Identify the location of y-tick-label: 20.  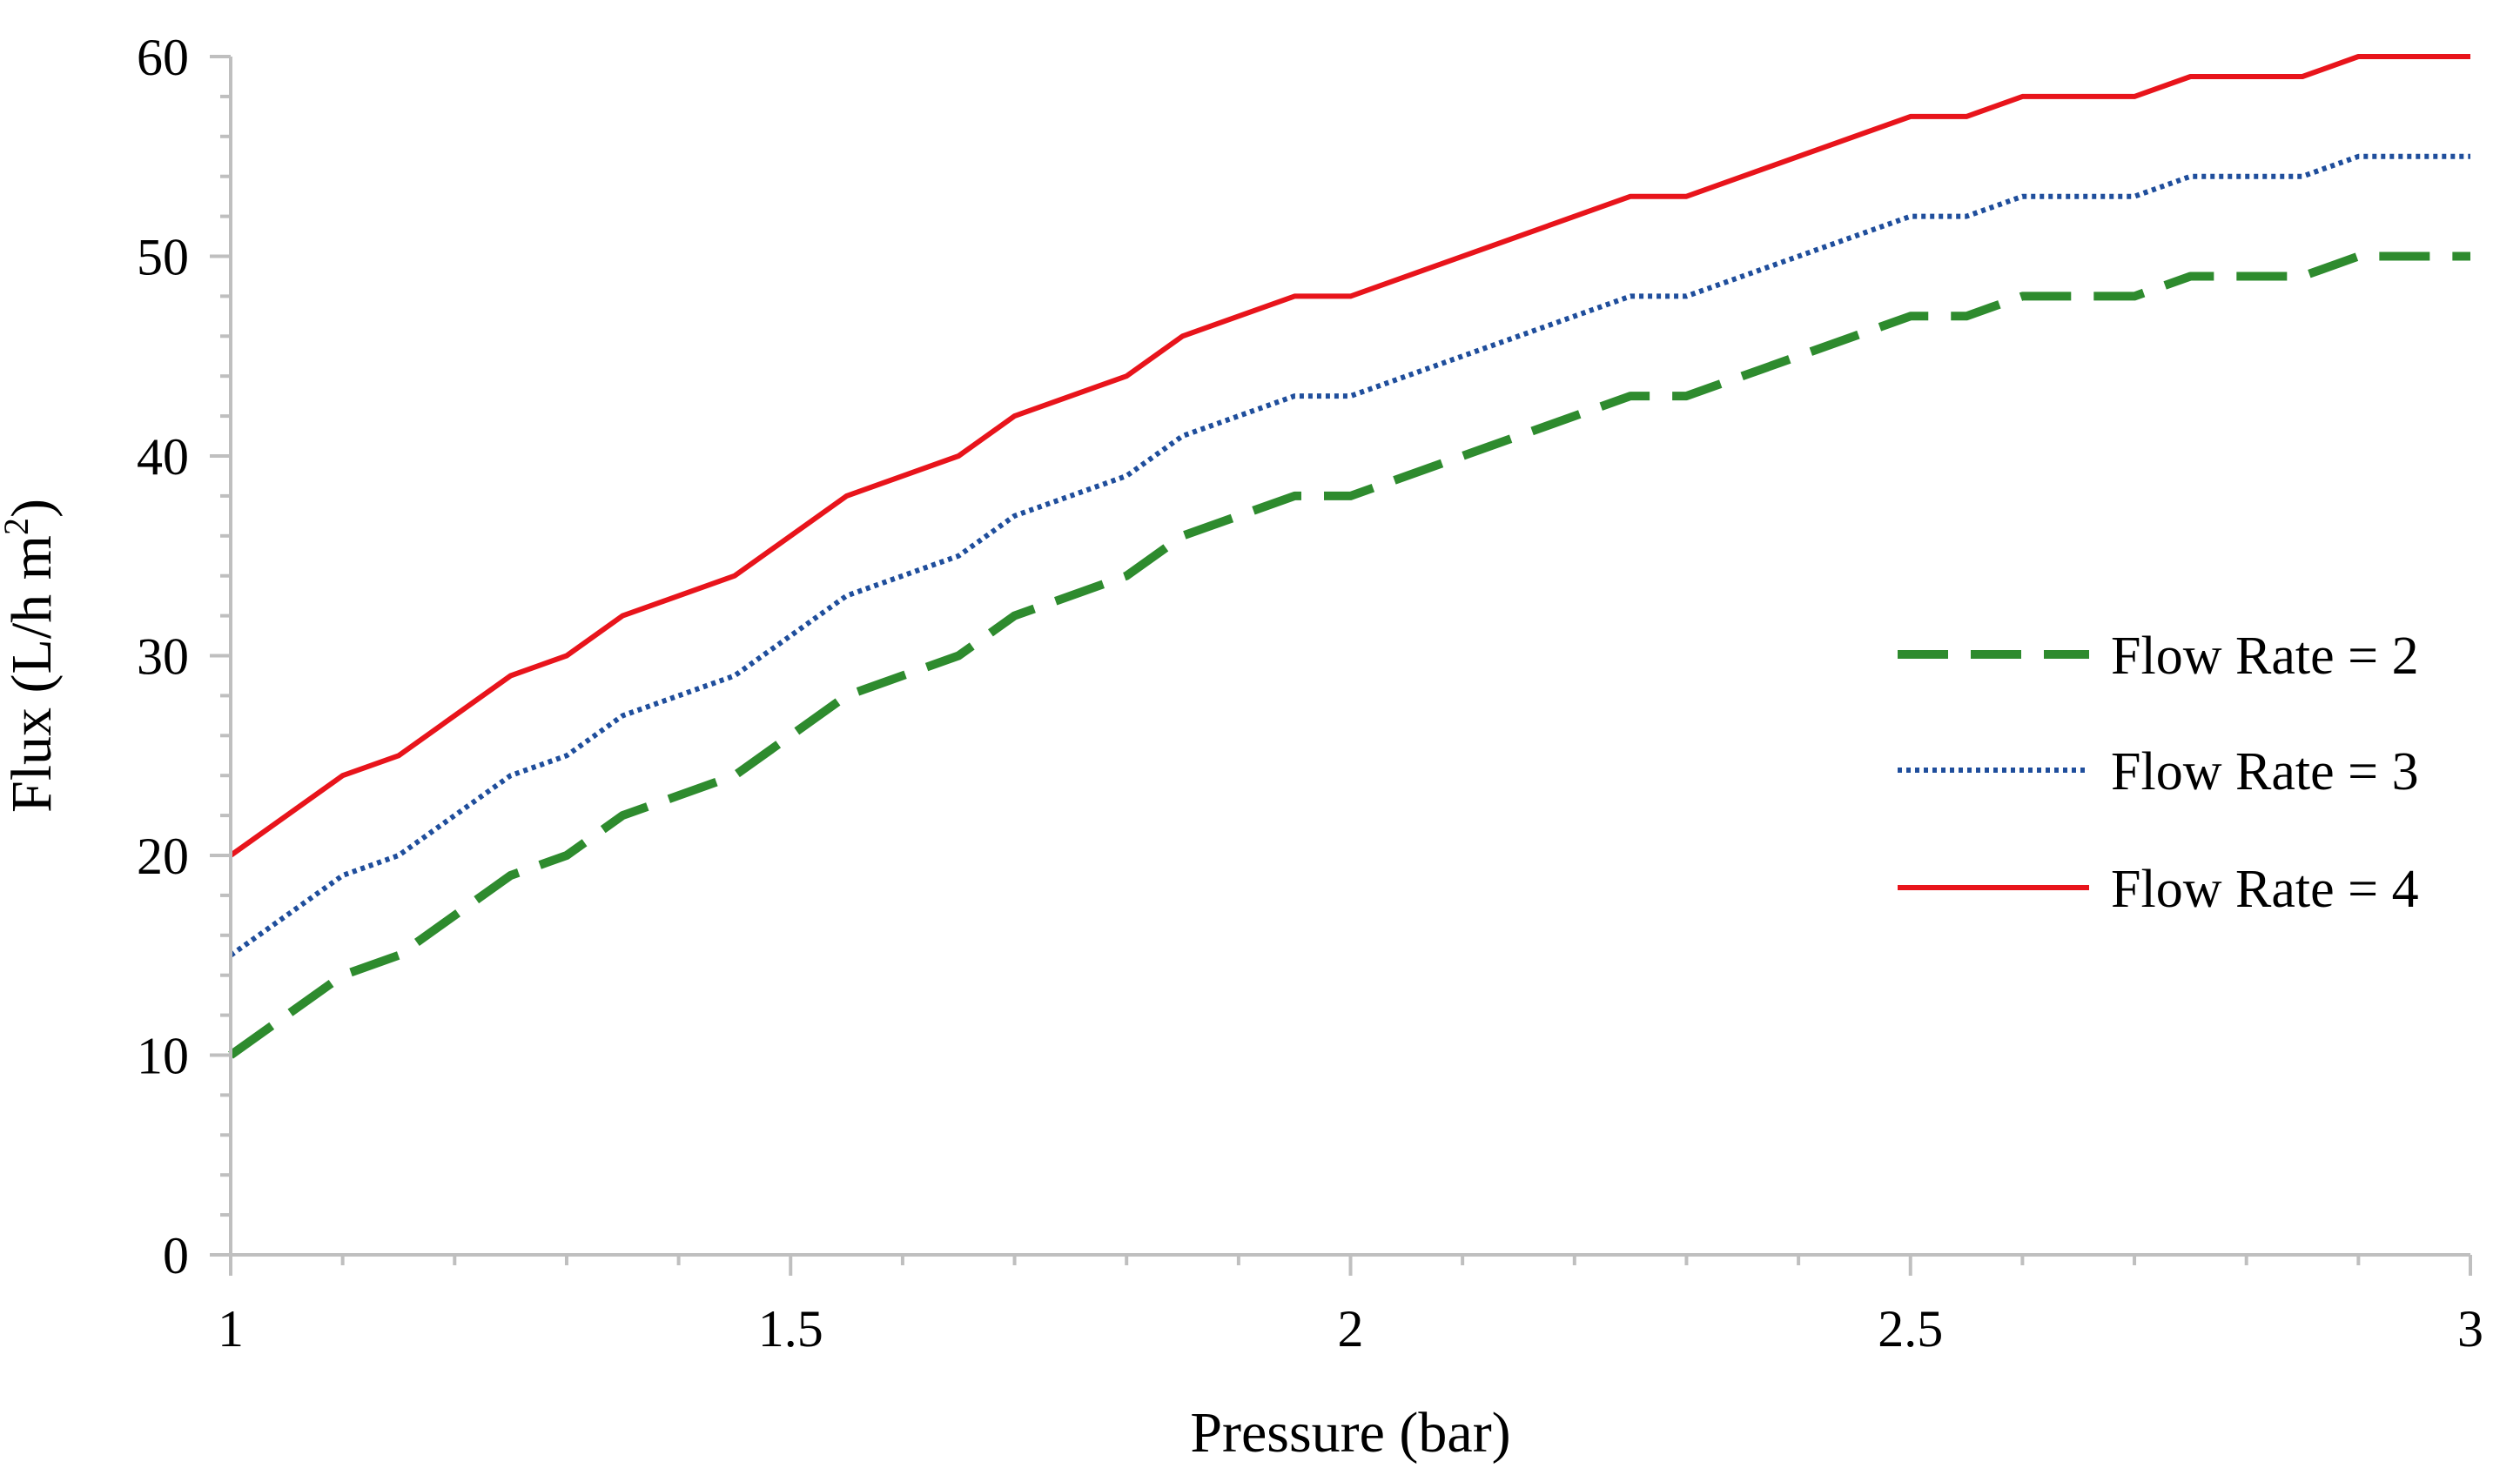
(163, 856).